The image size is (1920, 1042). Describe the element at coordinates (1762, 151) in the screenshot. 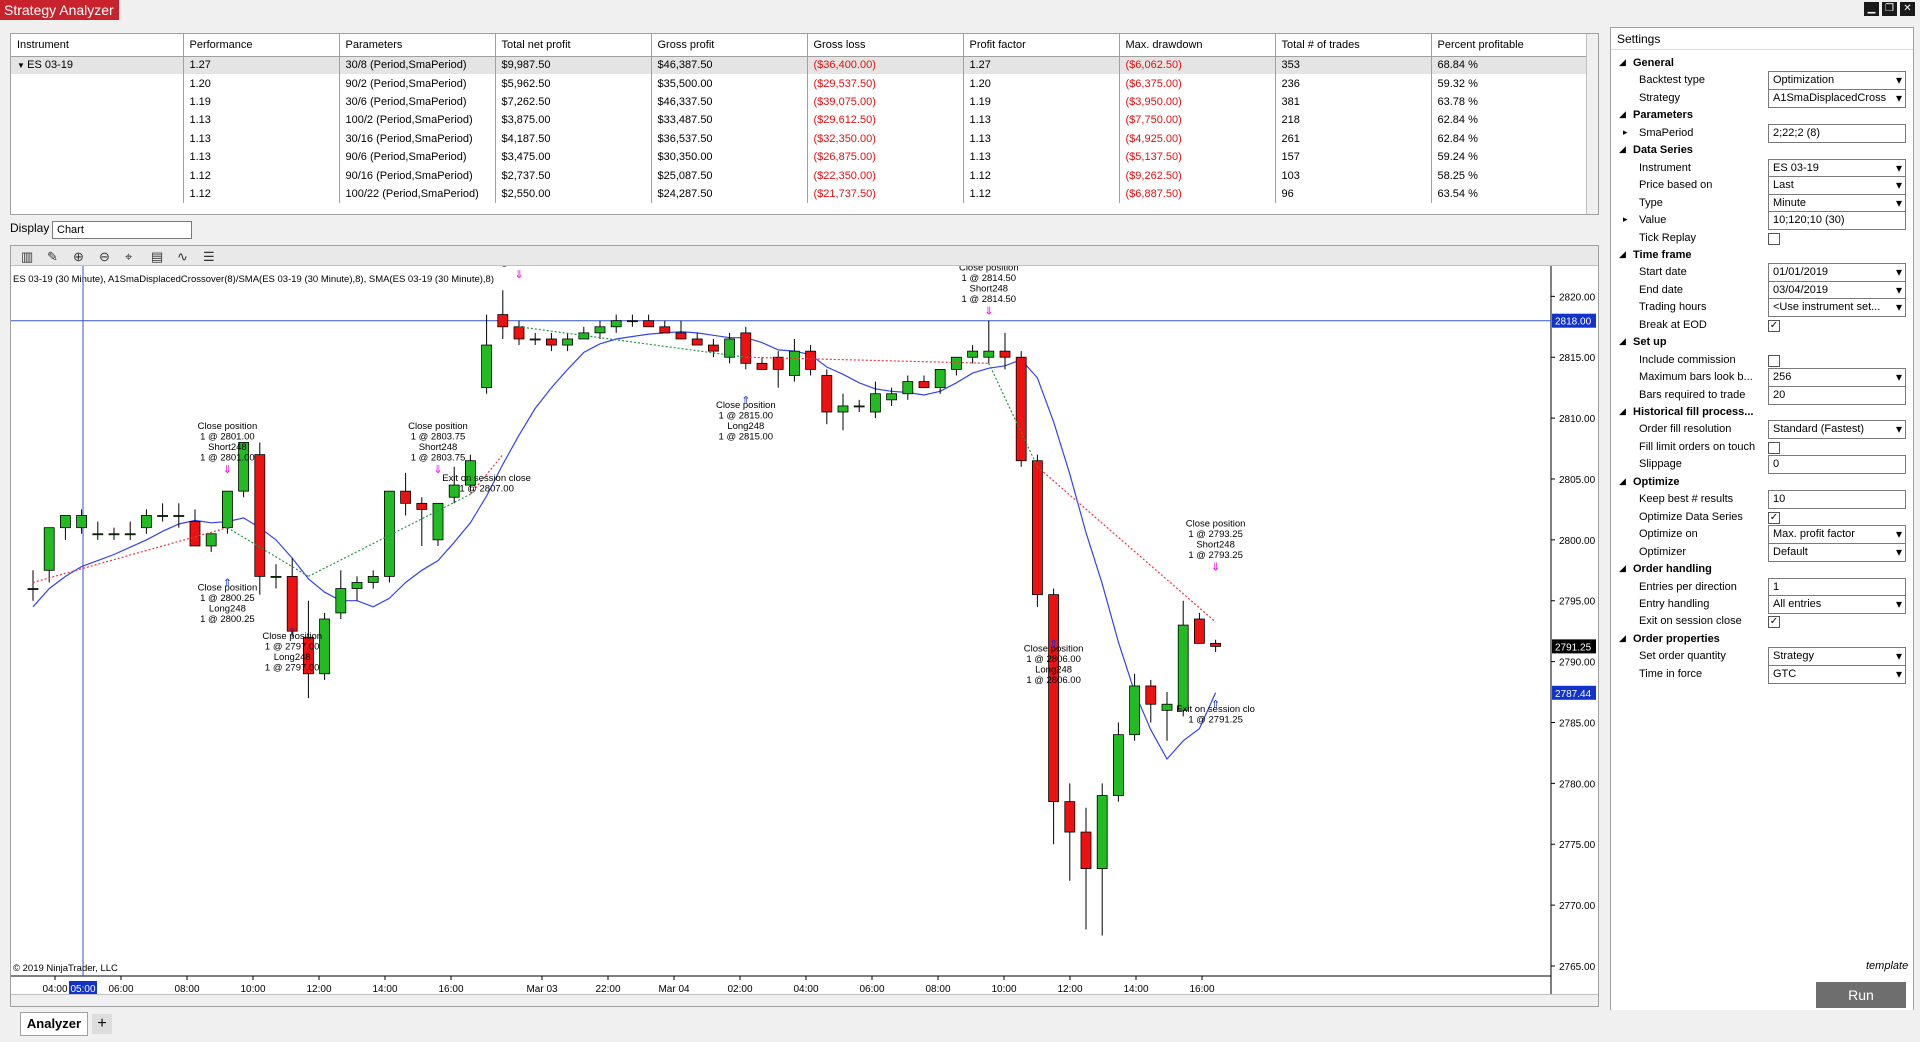

I see `settings-category: ◢ Data Series` at that location.